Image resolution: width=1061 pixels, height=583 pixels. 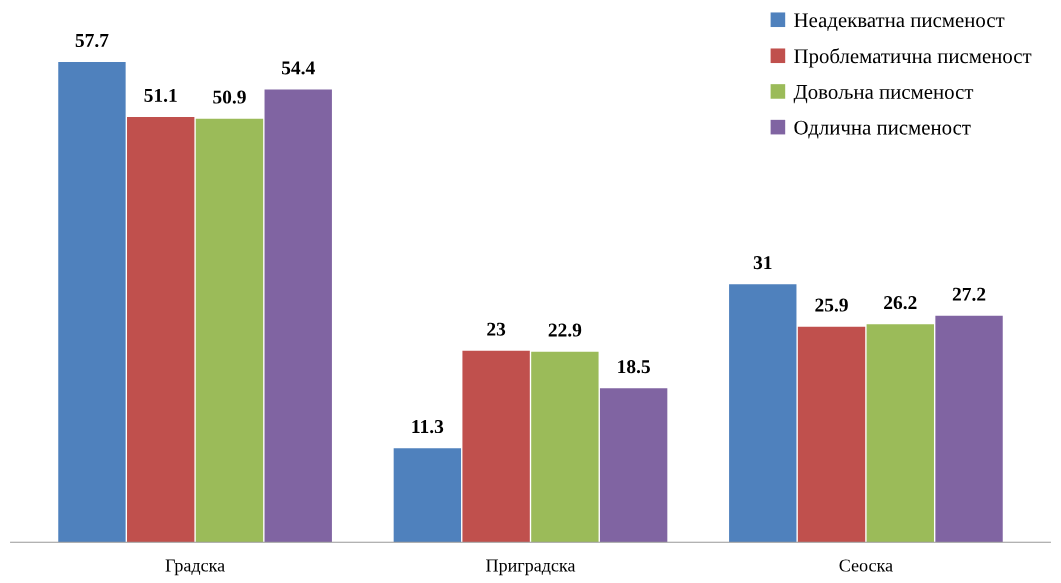 What do you see at coordinates (899, 22) in the screenshot?
I see `legend-label: Неадекватна писменост` at bounding box center [899, 22].